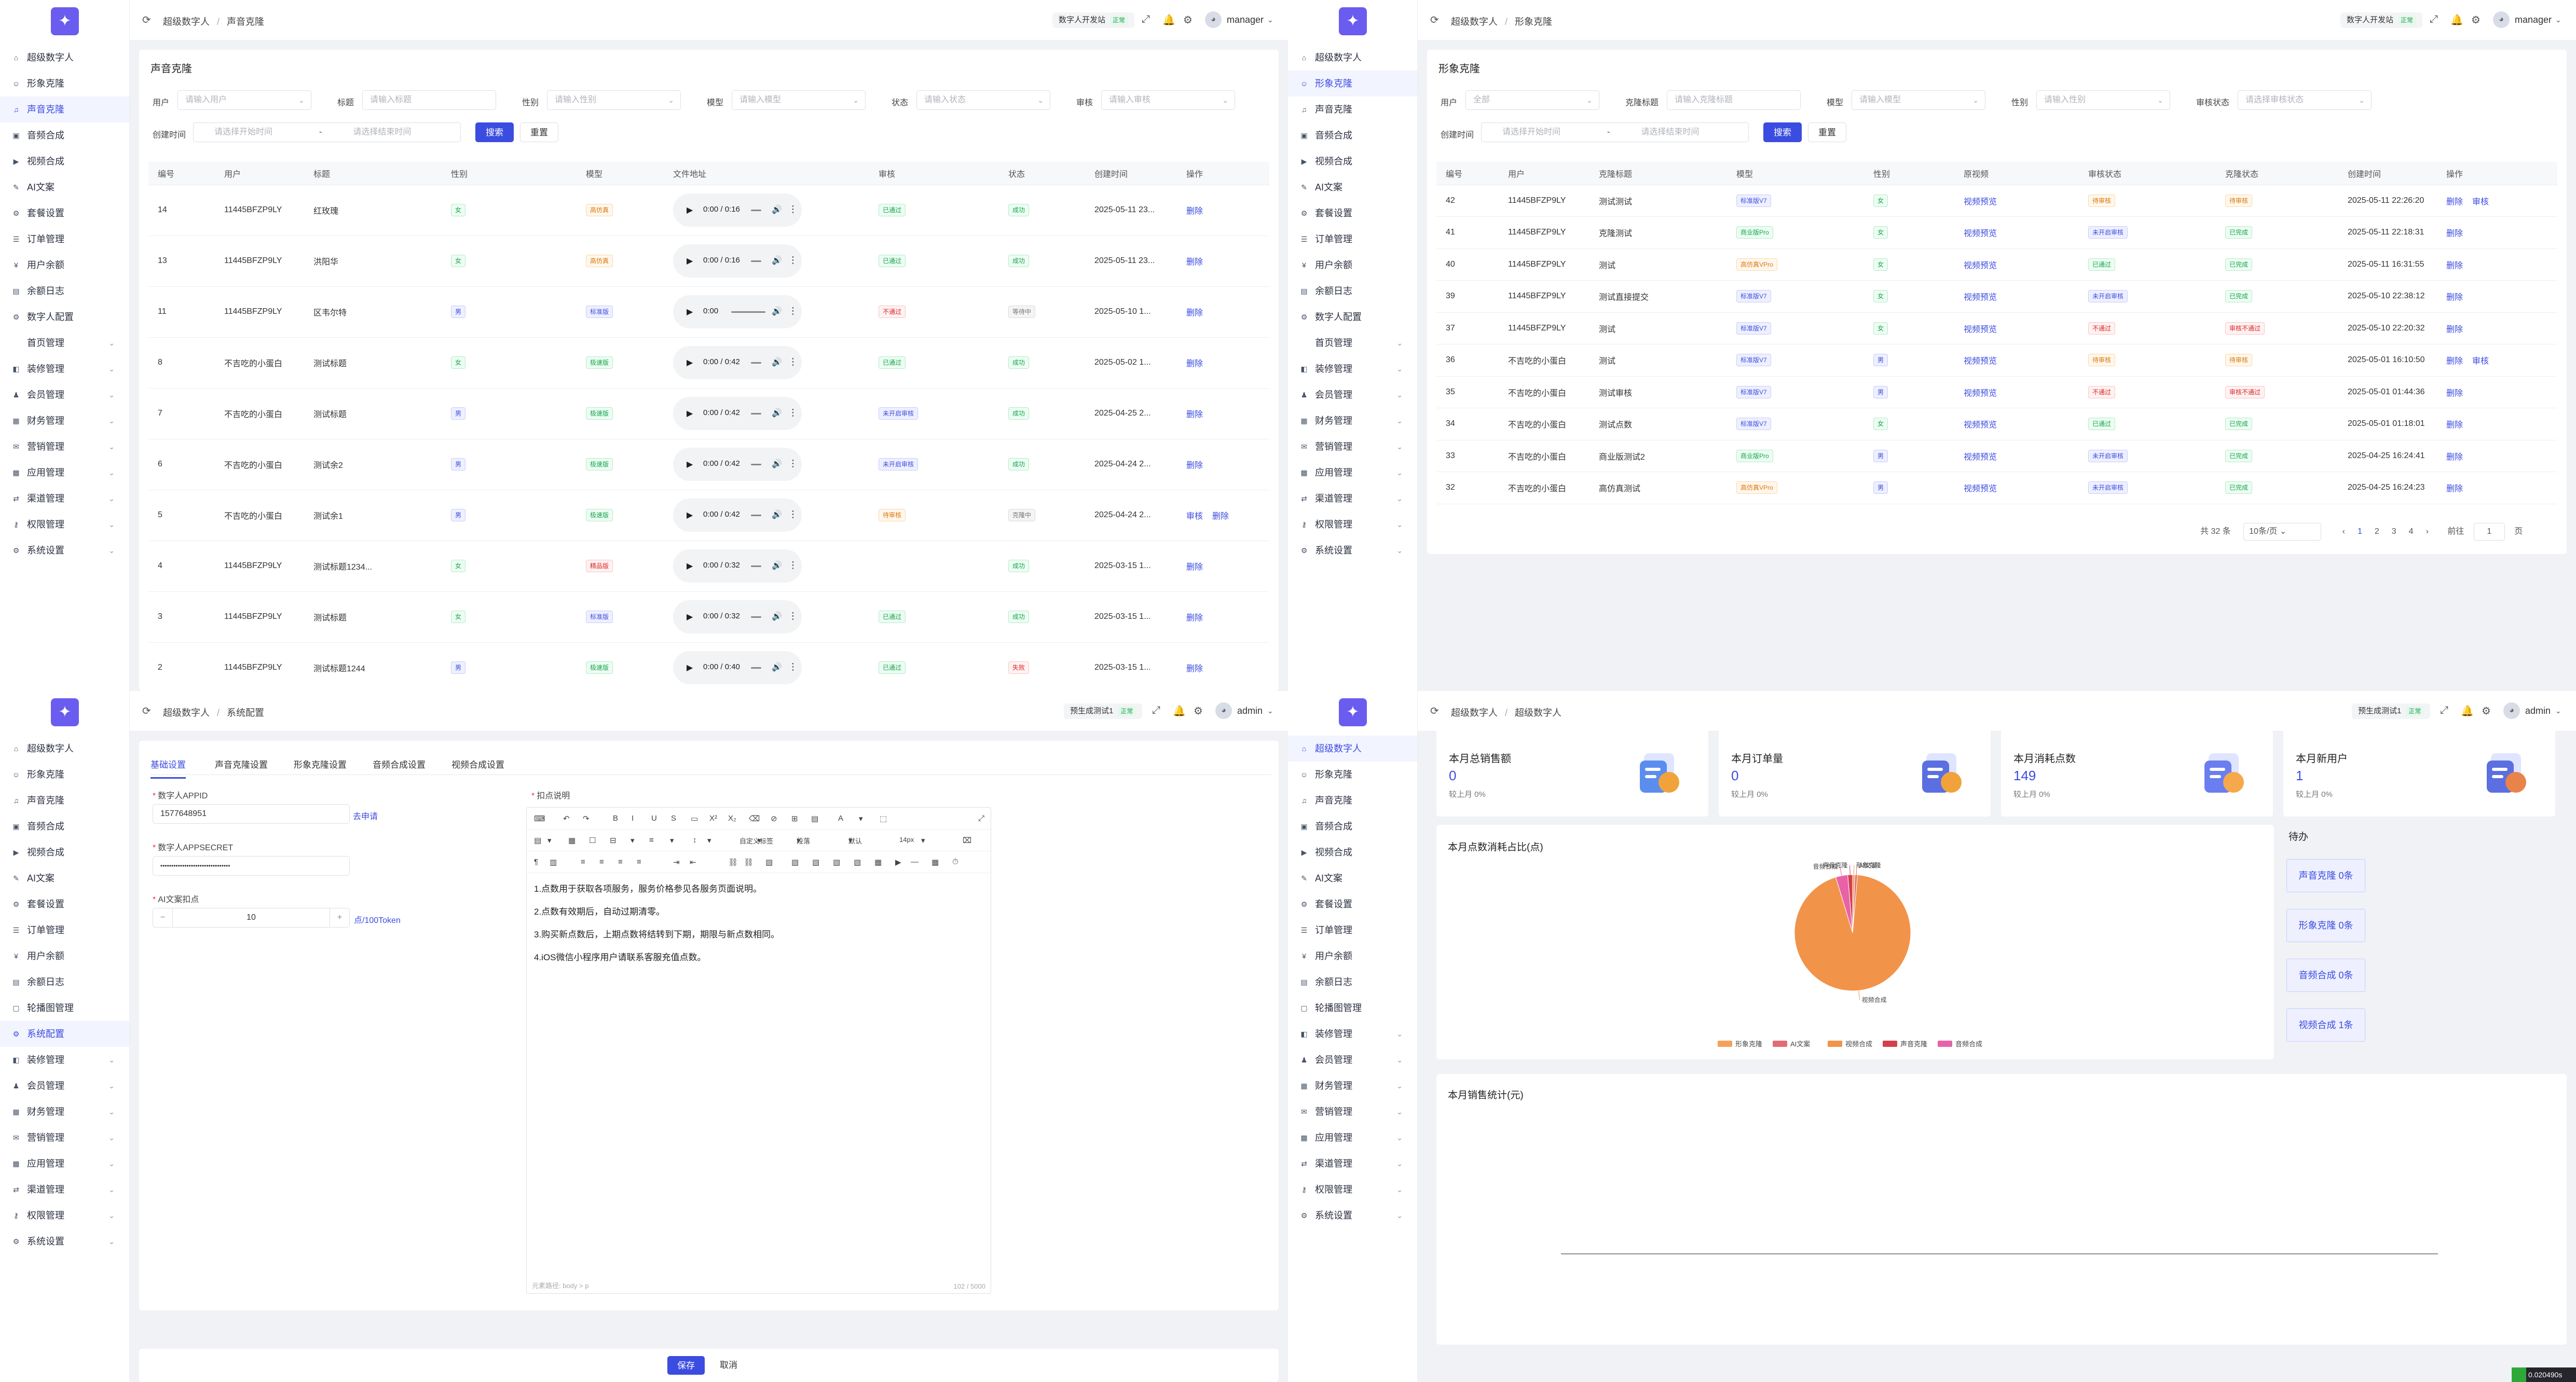  What do you see at coordinates (1352, 135) in the screenshot?
I see `sidebar-item: ▣ 音频合成` at bounding box center [1352, 135].